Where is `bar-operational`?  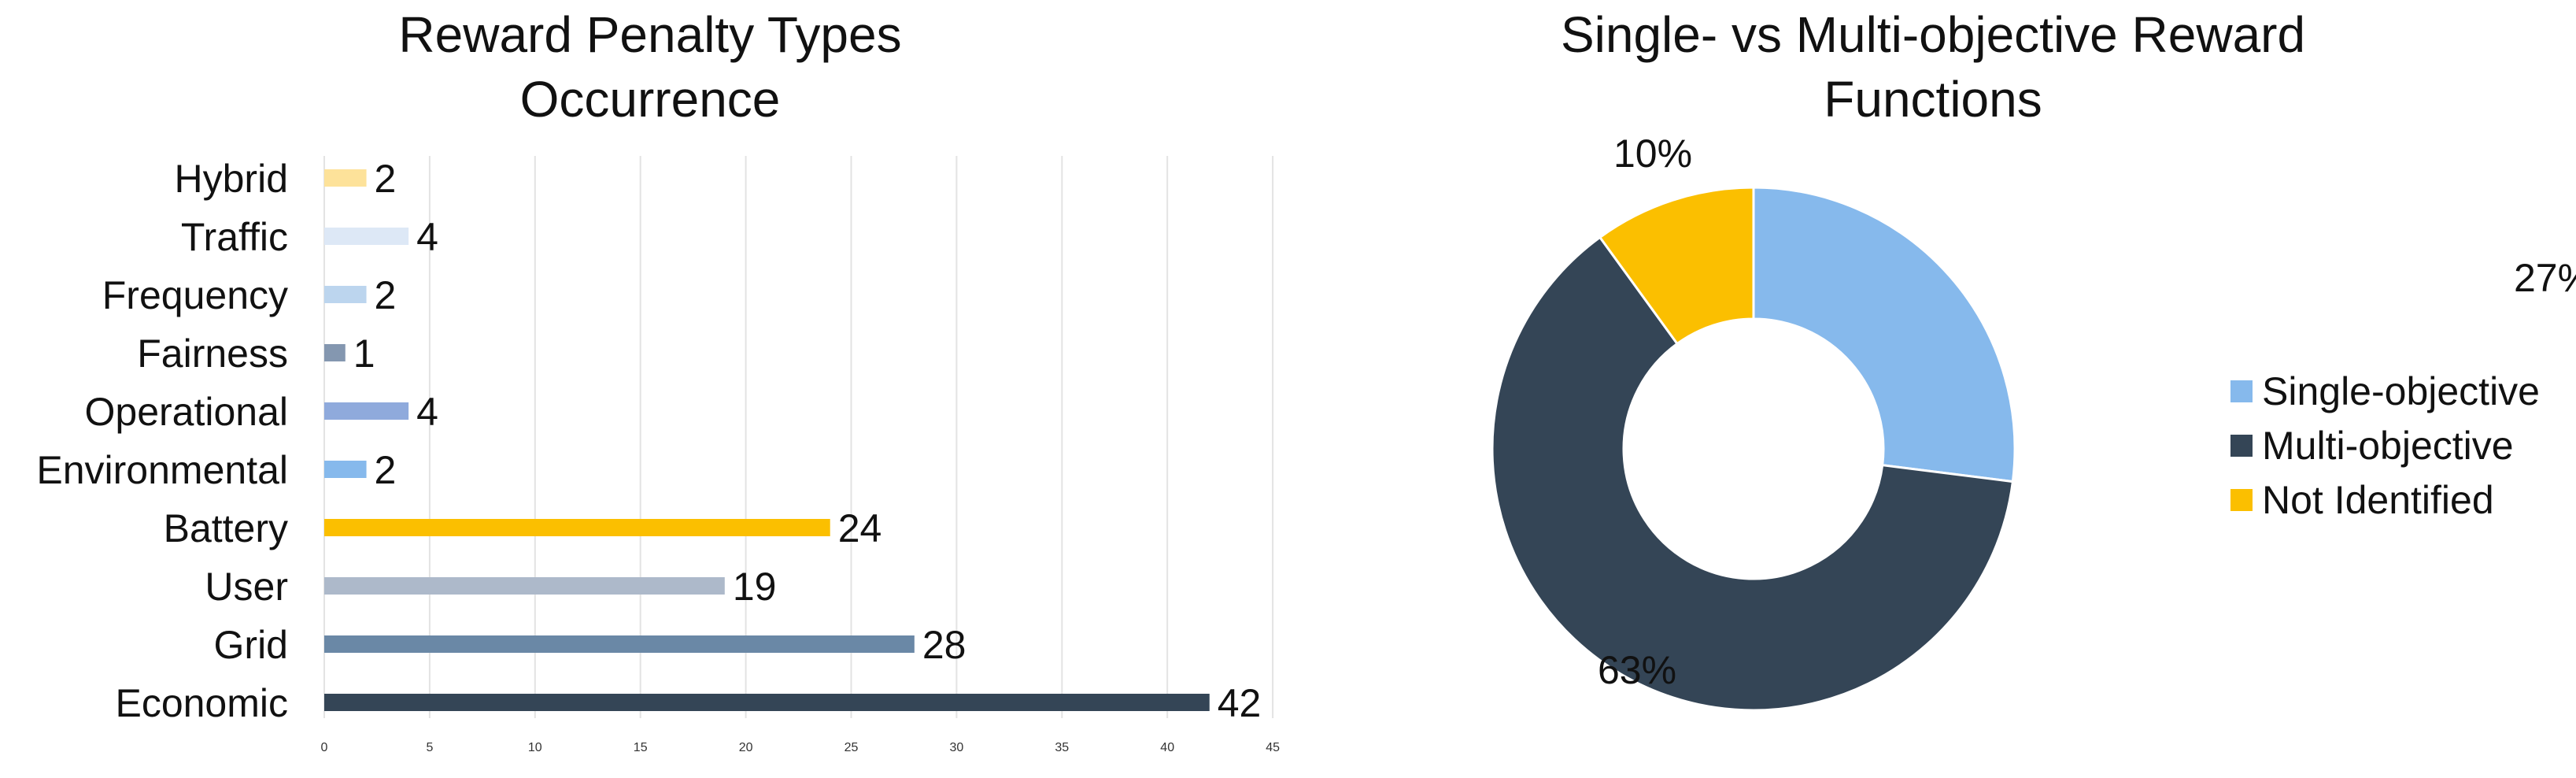
bar-operational is located at coordinates (366, 411).